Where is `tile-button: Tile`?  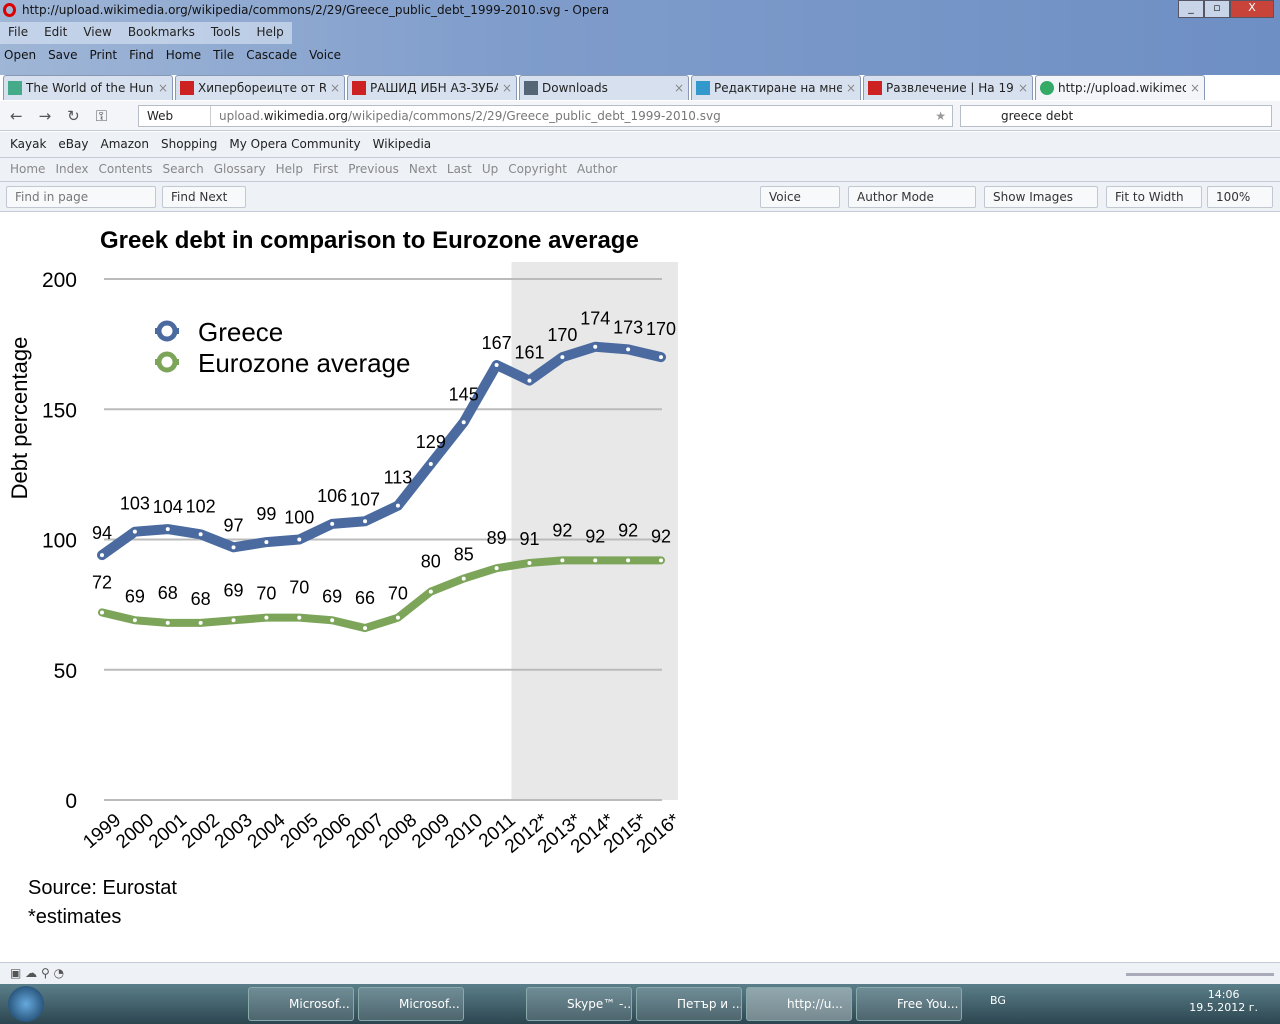
tile-button: Tile is located at coordinates (224, 55).